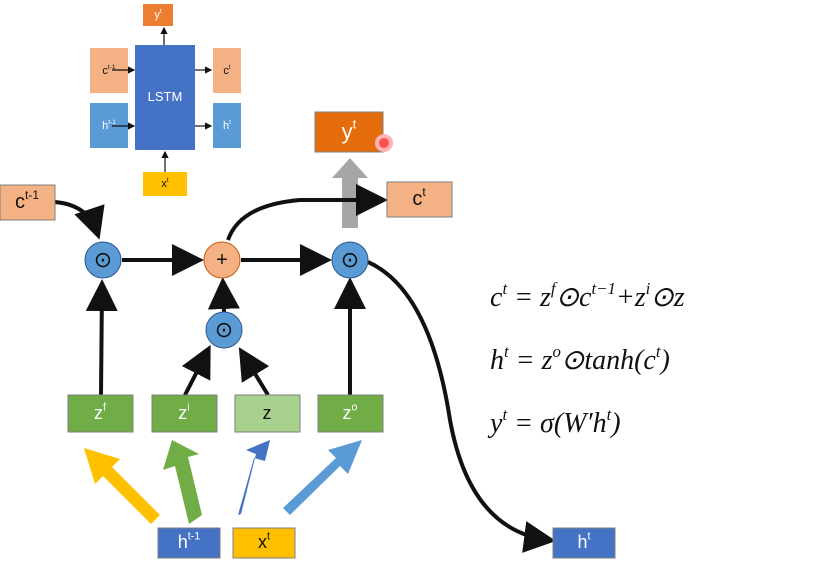  I want to click on label: LSTM, so click(165, 96).